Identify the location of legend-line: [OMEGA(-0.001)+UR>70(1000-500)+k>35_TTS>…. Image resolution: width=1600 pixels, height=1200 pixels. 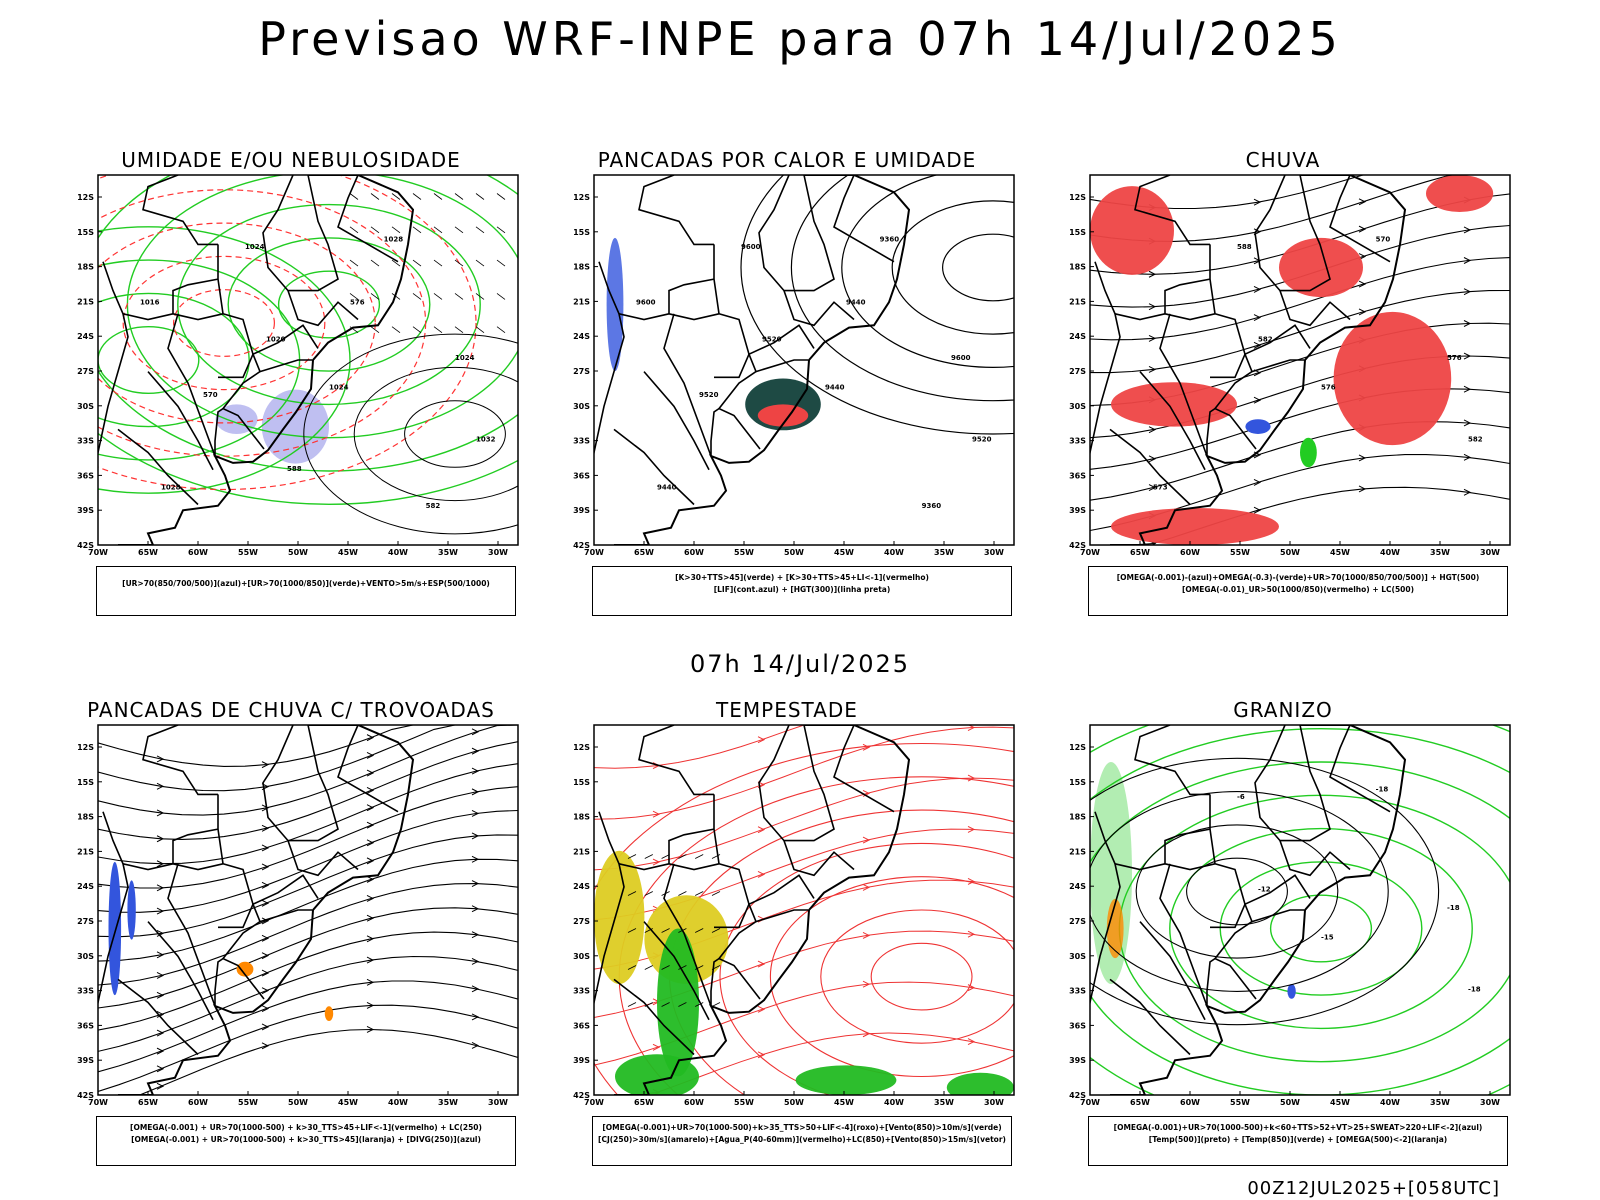
(802, 1127).